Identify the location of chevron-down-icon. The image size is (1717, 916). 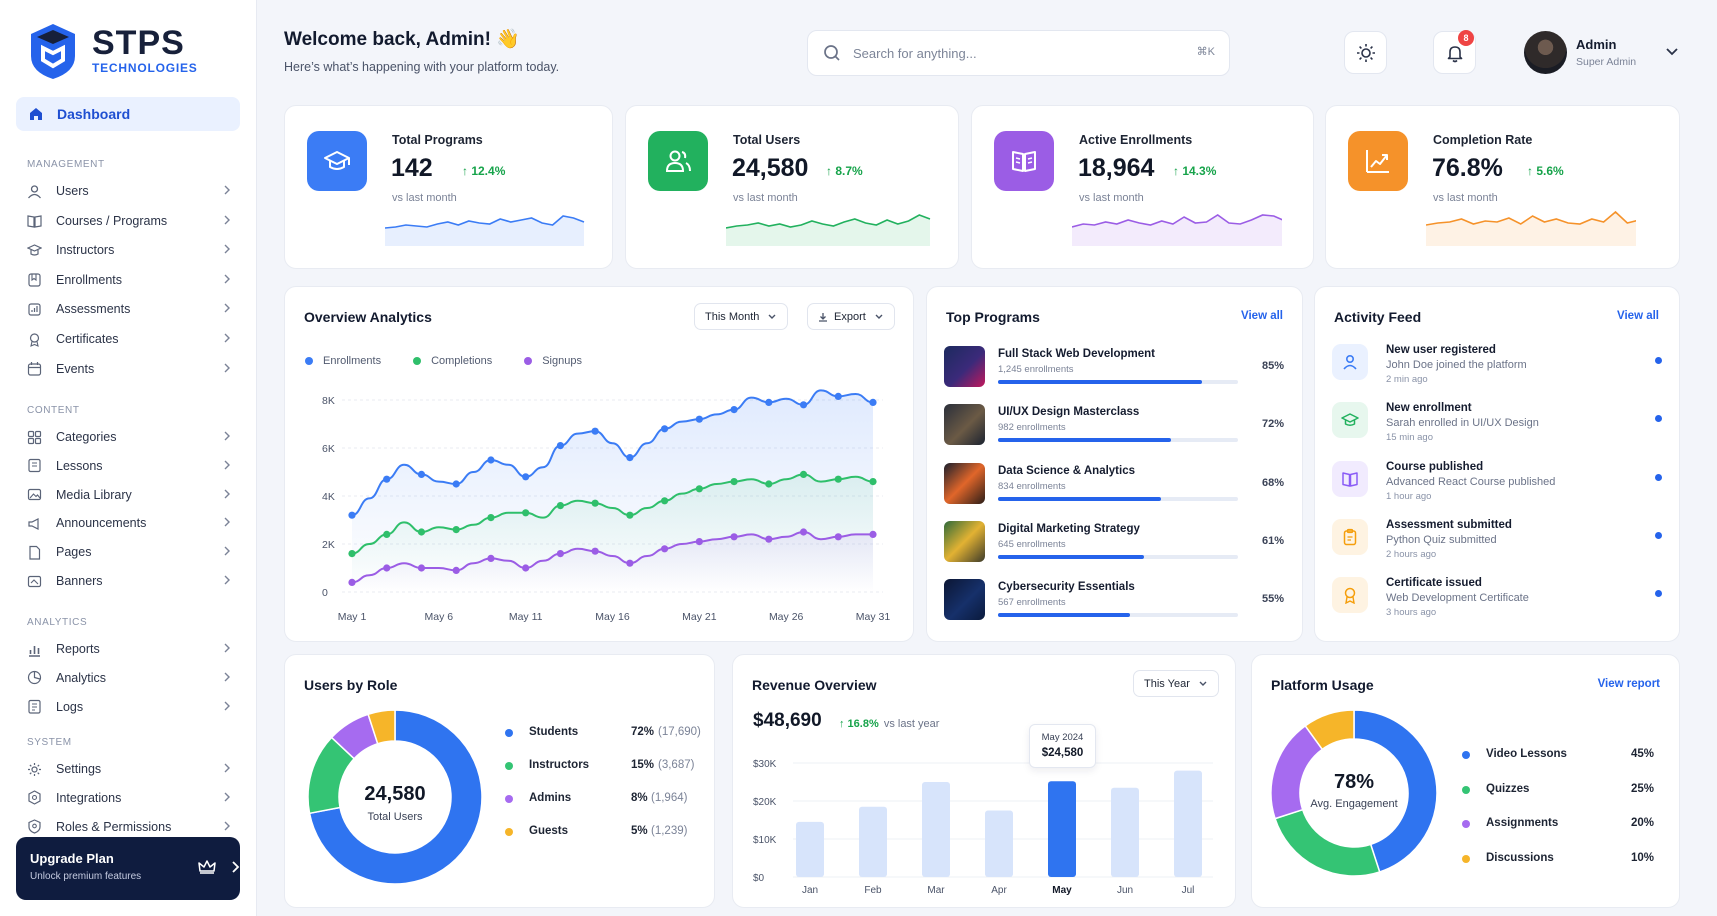
(1672, 52).